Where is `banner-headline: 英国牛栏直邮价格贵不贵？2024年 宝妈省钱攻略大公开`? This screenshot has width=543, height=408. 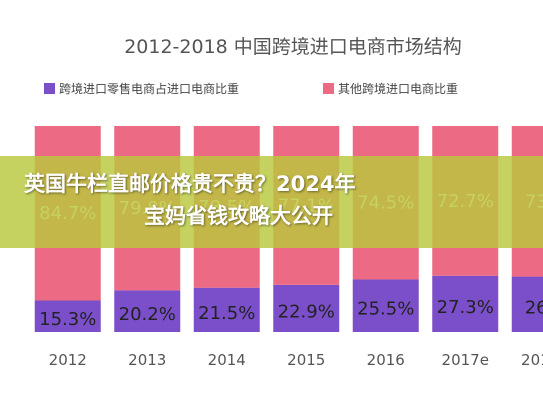
banner-headline: 英国牛栏直邮价格贵不贵？2024年 宝妈省钱攻略大公开 is located at coordinates (274, 200).